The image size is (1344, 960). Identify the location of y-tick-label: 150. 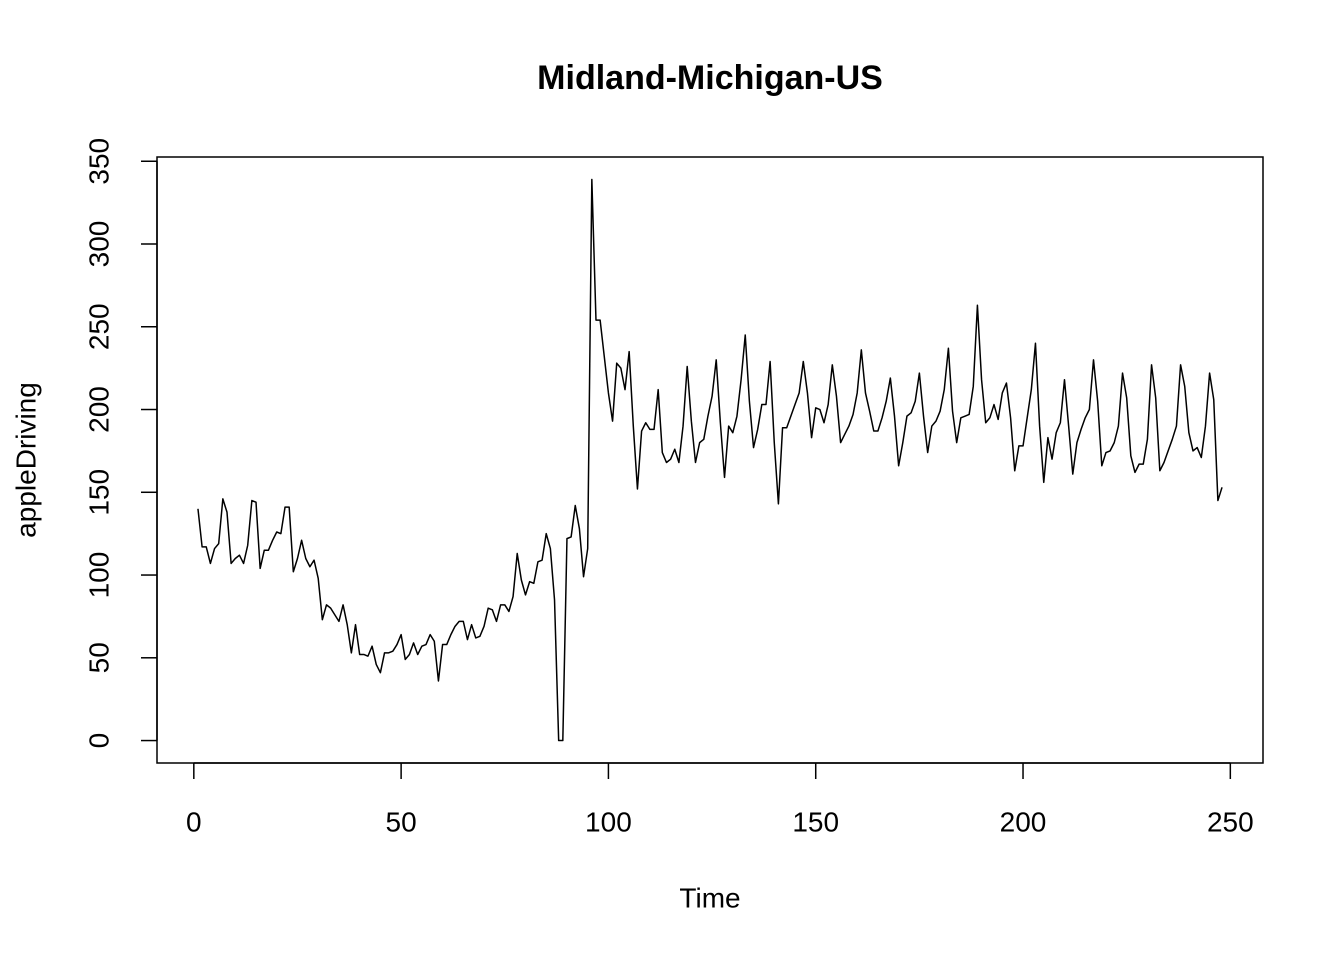
(98, 492).